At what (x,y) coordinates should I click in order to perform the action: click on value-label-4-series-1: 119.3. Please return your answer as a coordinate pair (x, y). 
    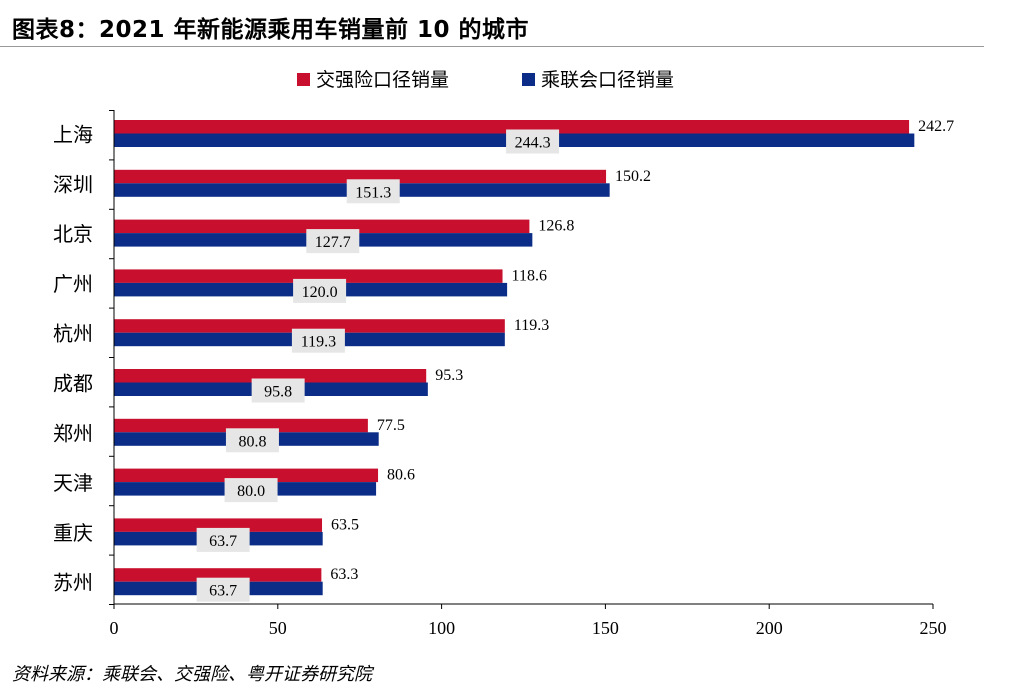
    Looking at the image, I should click on (318, 342).